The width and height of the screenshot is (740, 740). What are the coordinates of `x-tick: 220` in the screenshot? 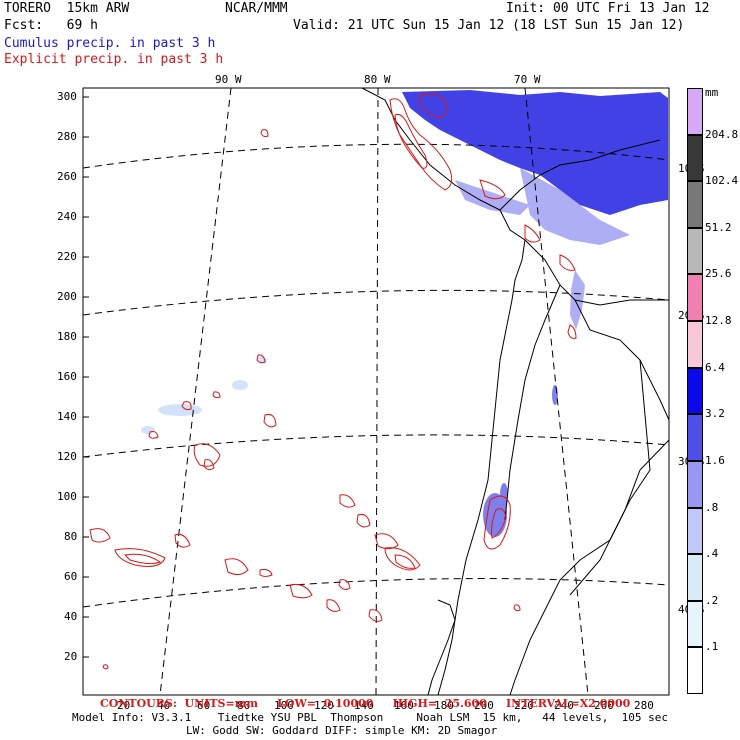 It's located at (524, 705).